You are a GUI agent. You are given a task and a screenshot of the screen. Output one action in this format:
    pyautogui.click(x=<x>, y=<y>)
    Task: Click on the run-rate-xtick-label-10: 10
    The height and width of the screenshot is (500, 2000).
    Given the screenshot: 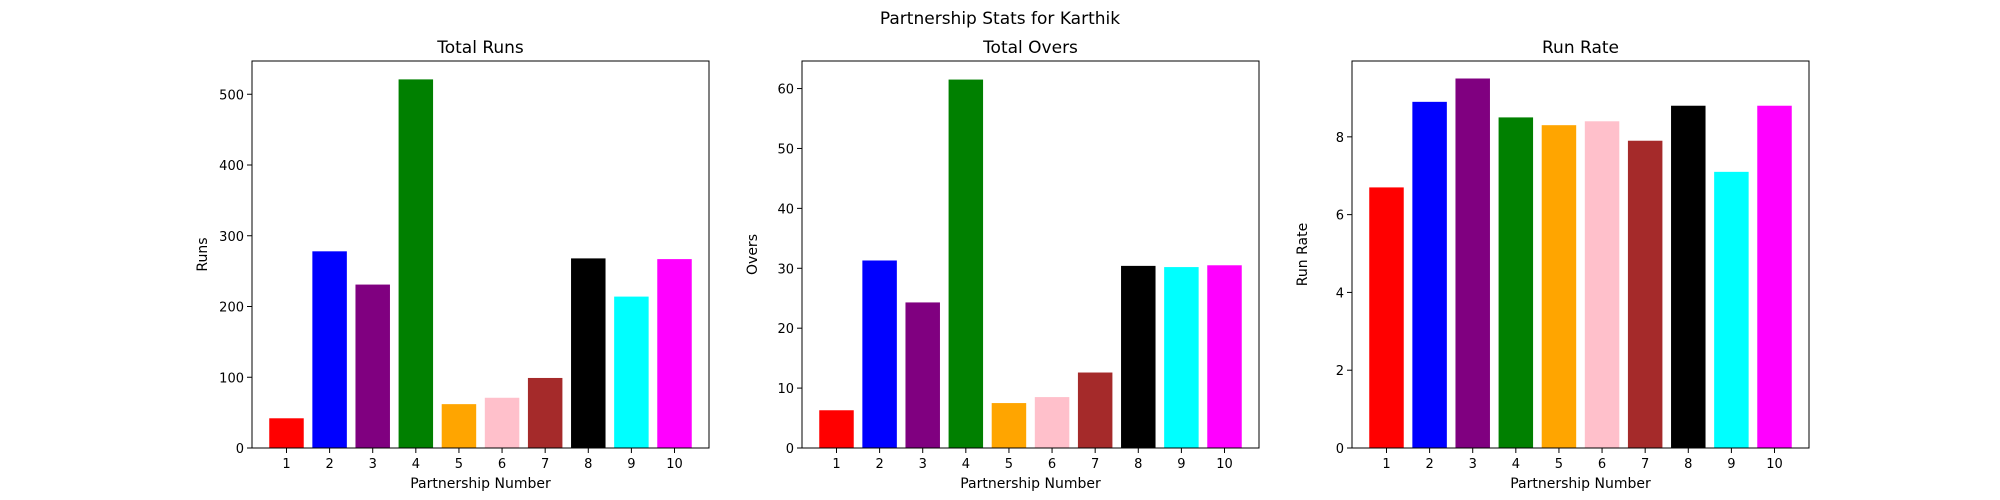 What is the action you would take?
    pyautogui.click(x=1774, y=464)
    